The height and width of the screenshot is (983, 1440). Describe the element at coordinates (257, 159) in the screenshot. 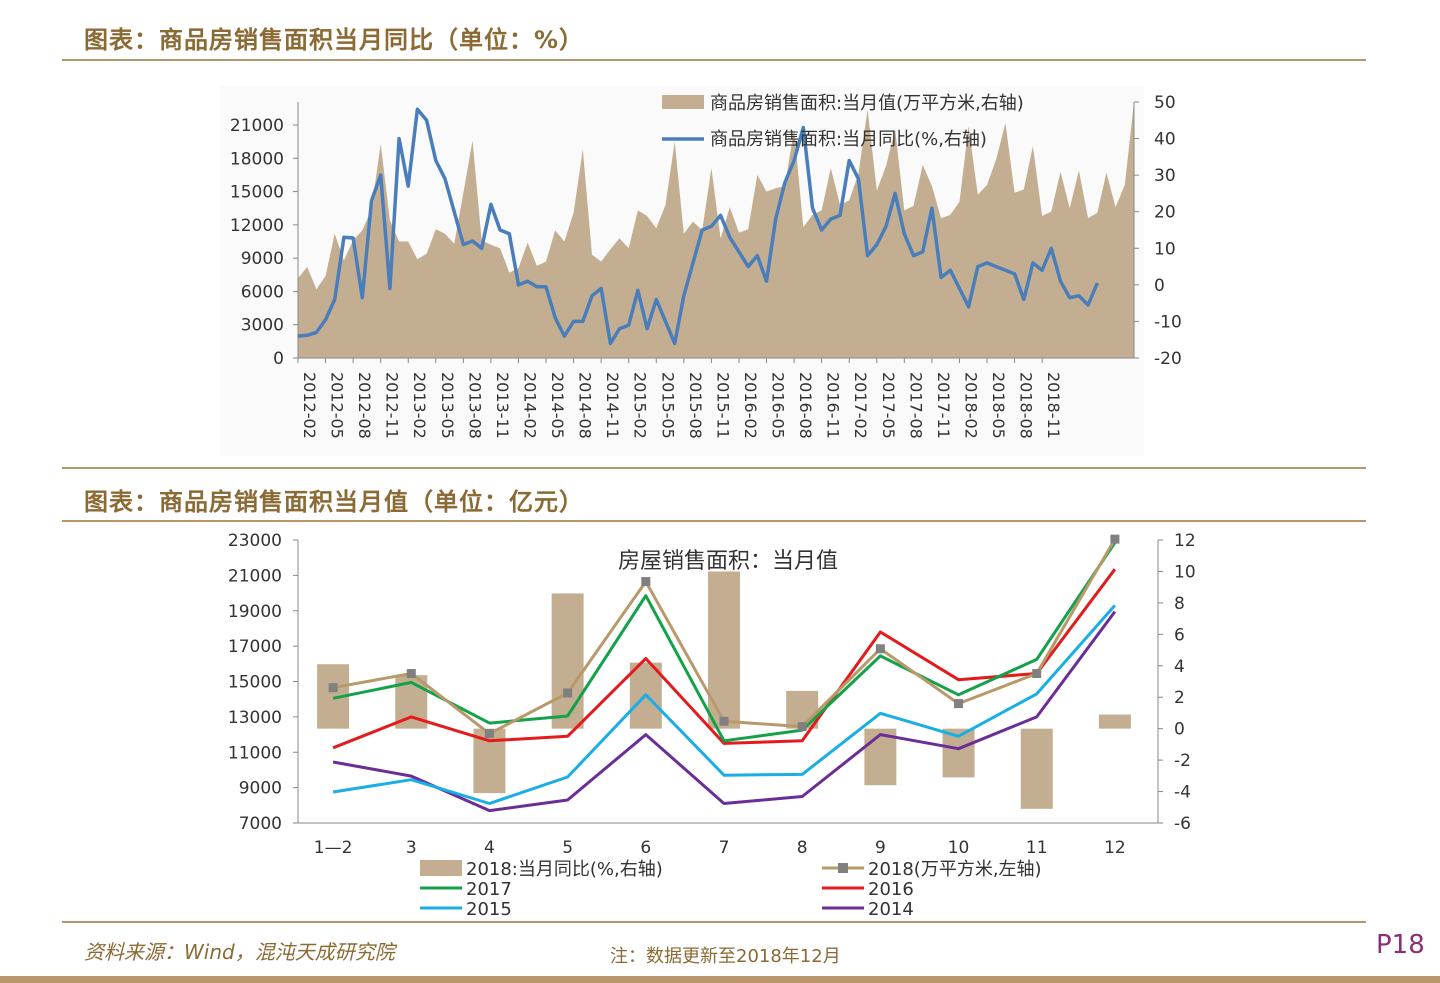

I see `chart1-left-tick-label: 18000` at that location.